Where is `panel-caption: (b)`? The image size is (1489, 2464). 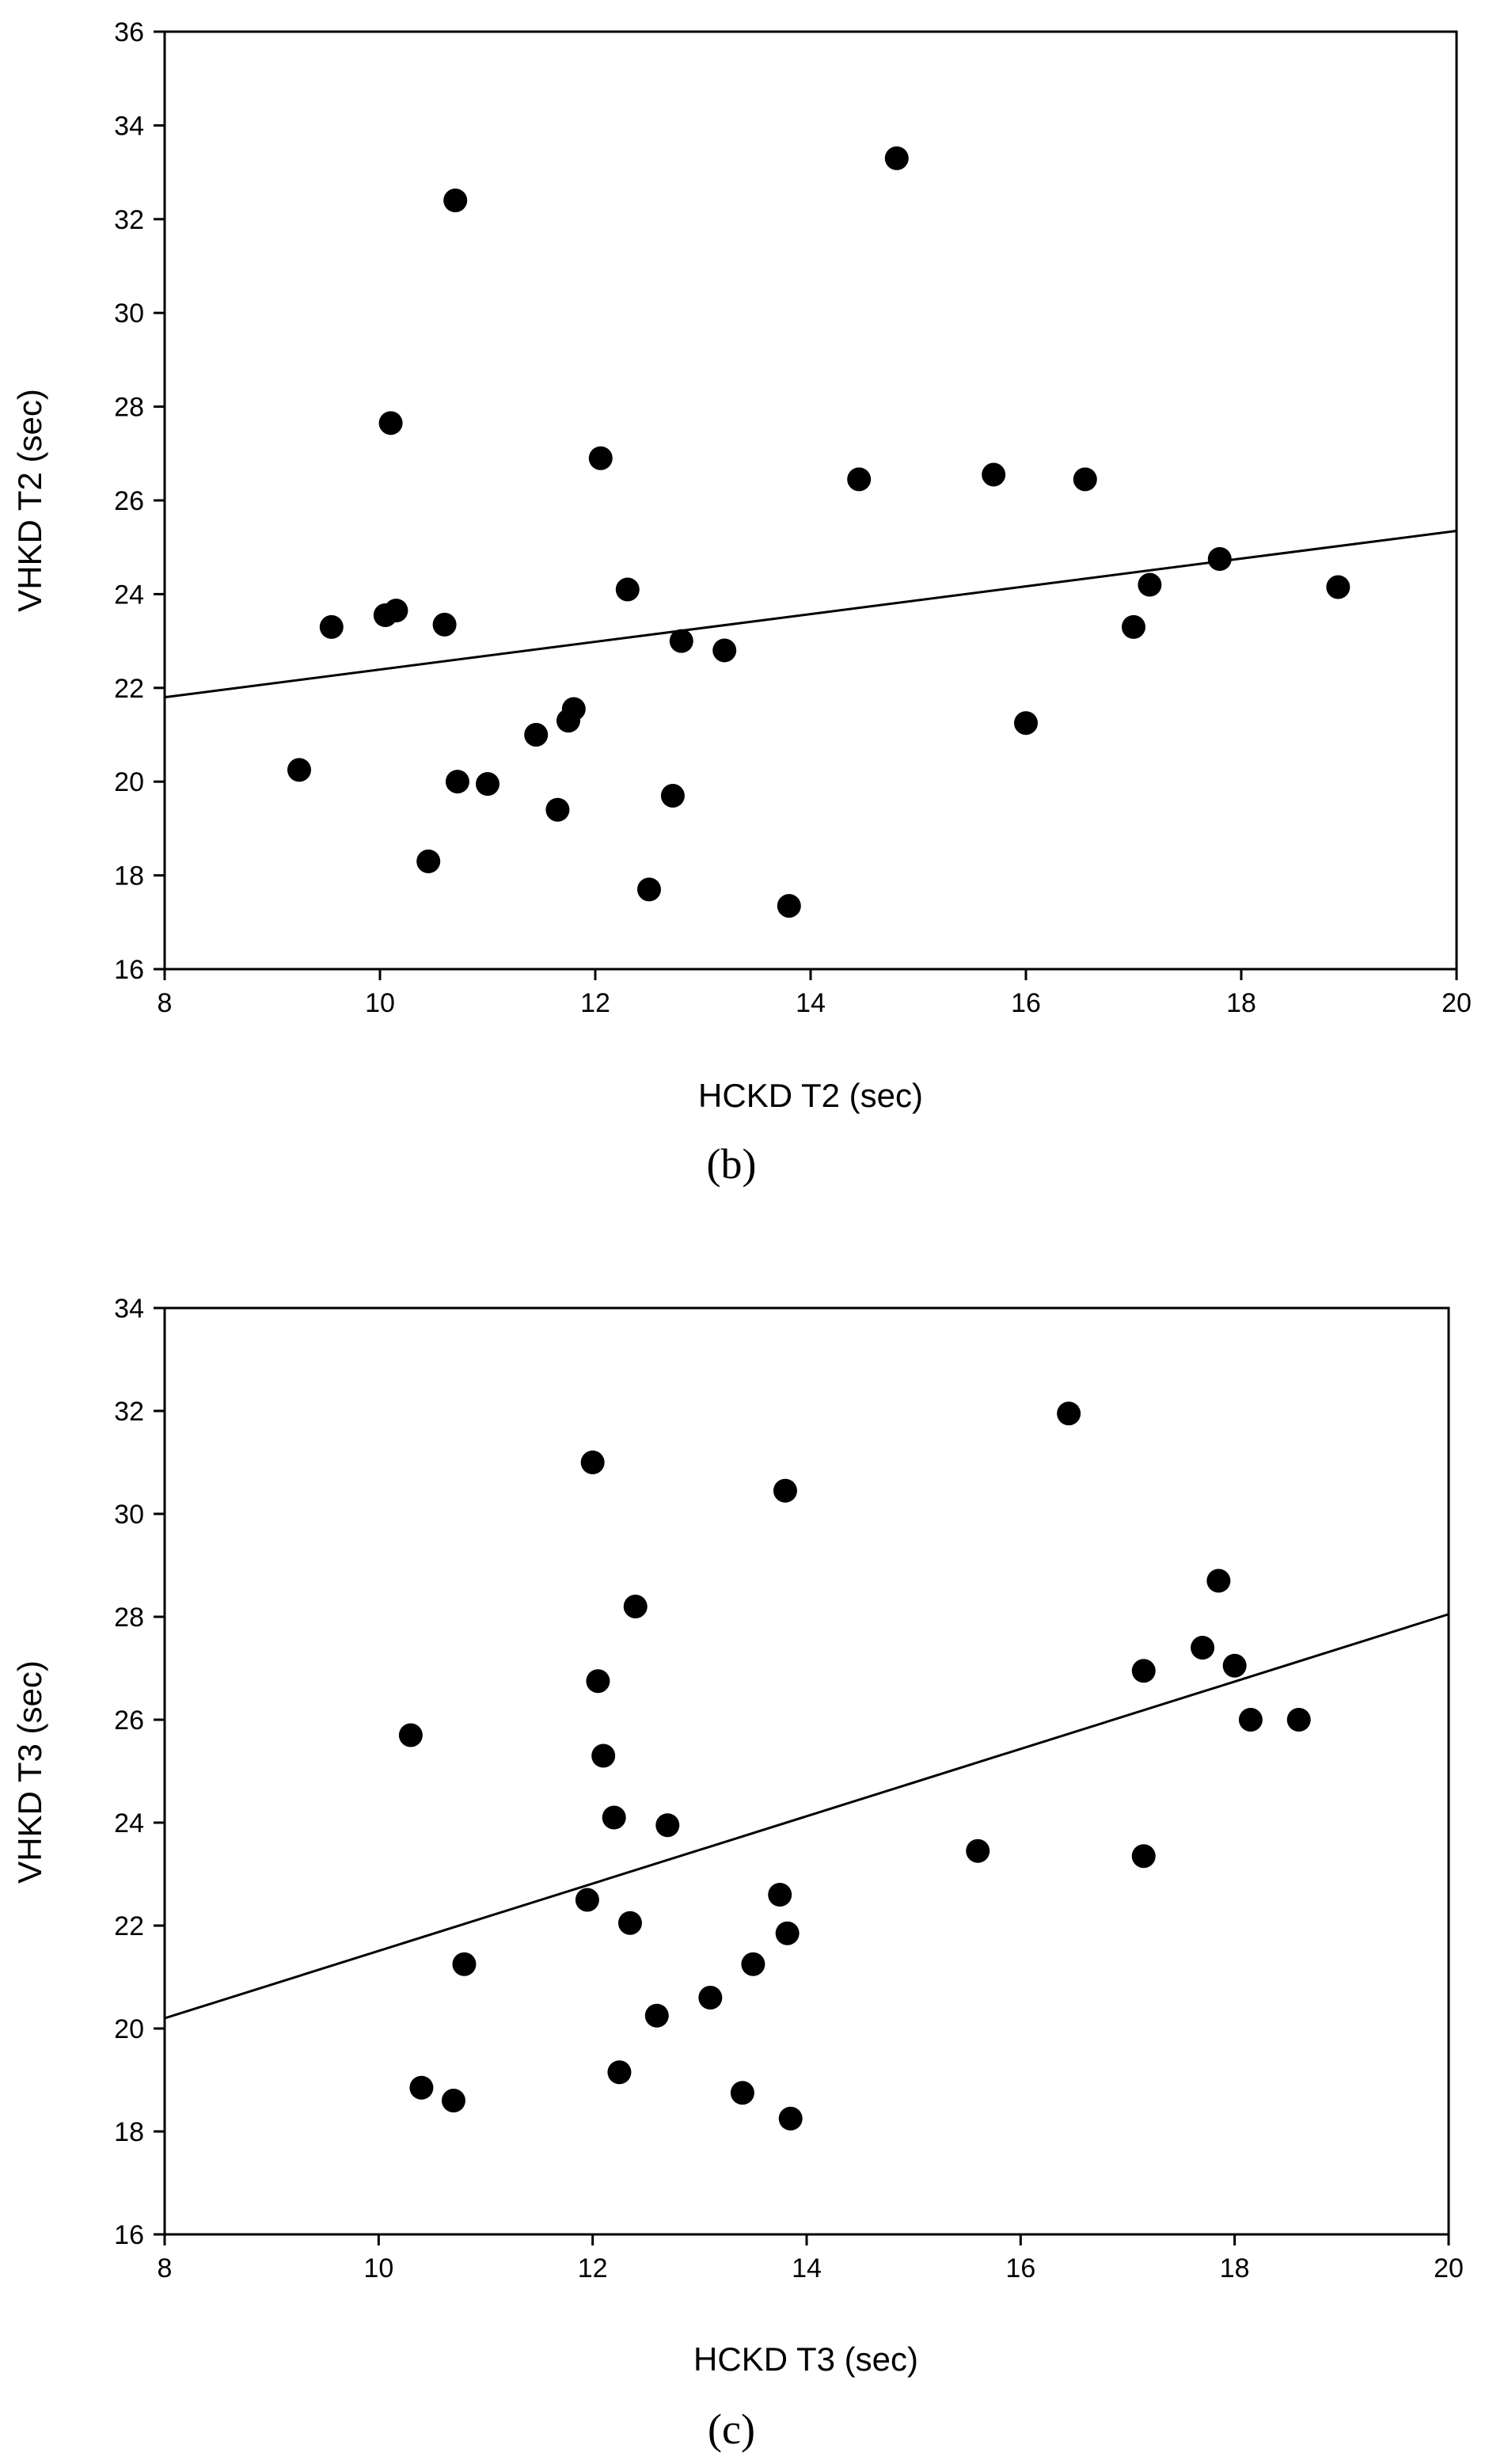
panel-caption: (b) is located at coordinates (732, 1164).